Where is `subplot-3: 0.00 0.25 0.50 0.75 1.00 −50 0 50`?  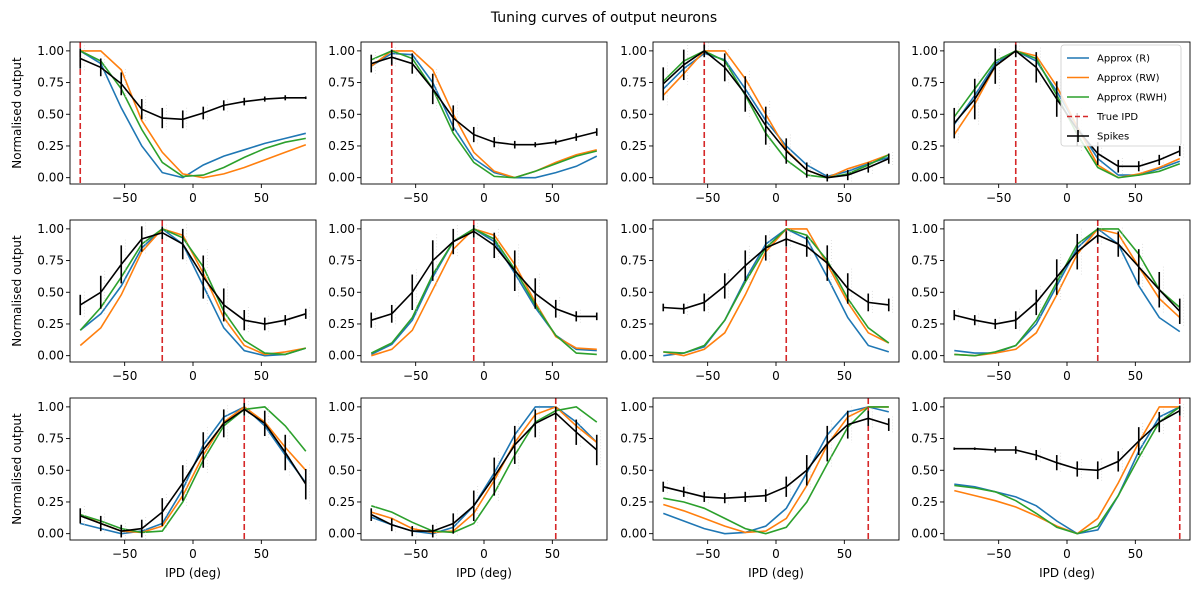
subplot-3: 0.00 0.25 0.50 0.75 1.00 −50 0 50 is located at coordinates (760, 123).